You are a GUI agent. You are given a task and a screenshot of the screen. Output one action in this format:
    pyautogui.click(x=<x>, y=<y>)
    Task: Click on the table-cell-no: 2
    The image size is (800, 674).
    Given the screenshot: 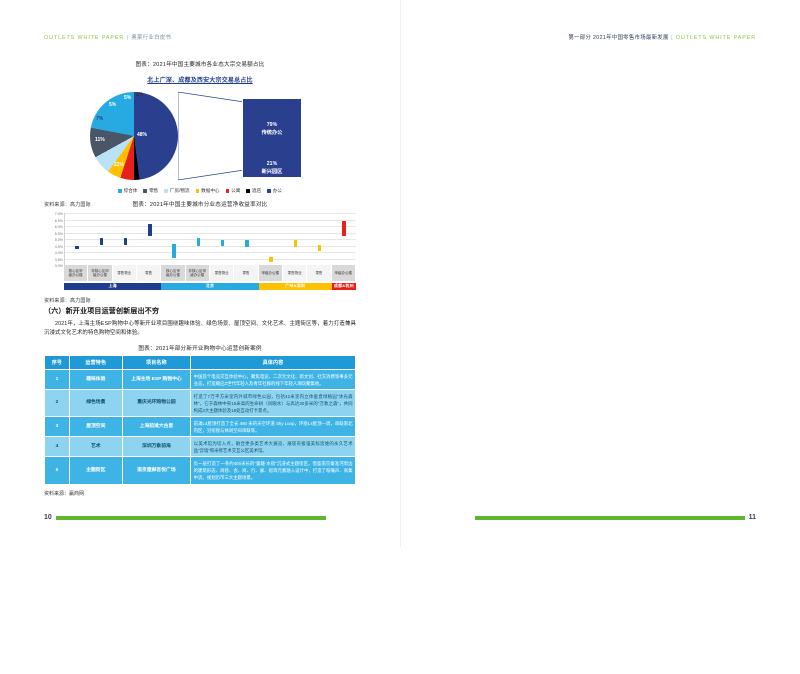 What is the action you would take?
    pyautogui.click(x=57, y=403)
    